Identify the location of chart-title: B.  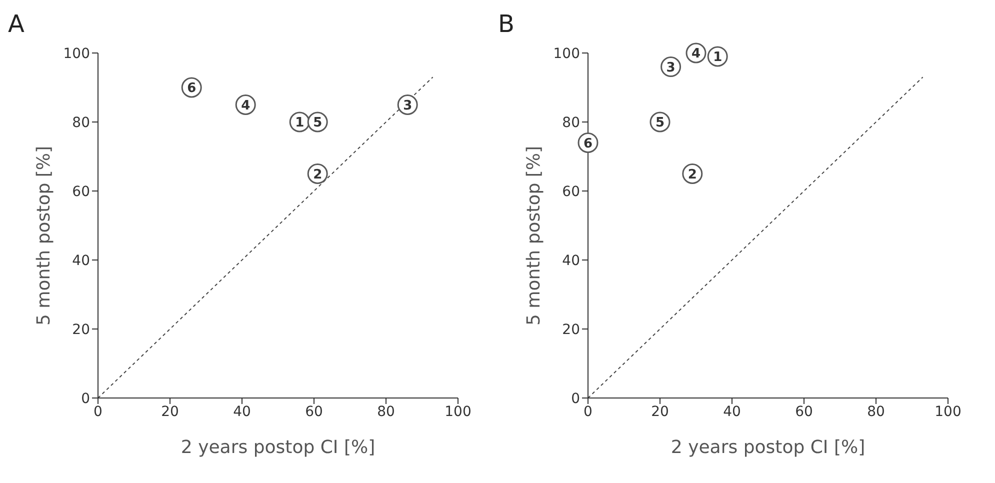
(506, 24).